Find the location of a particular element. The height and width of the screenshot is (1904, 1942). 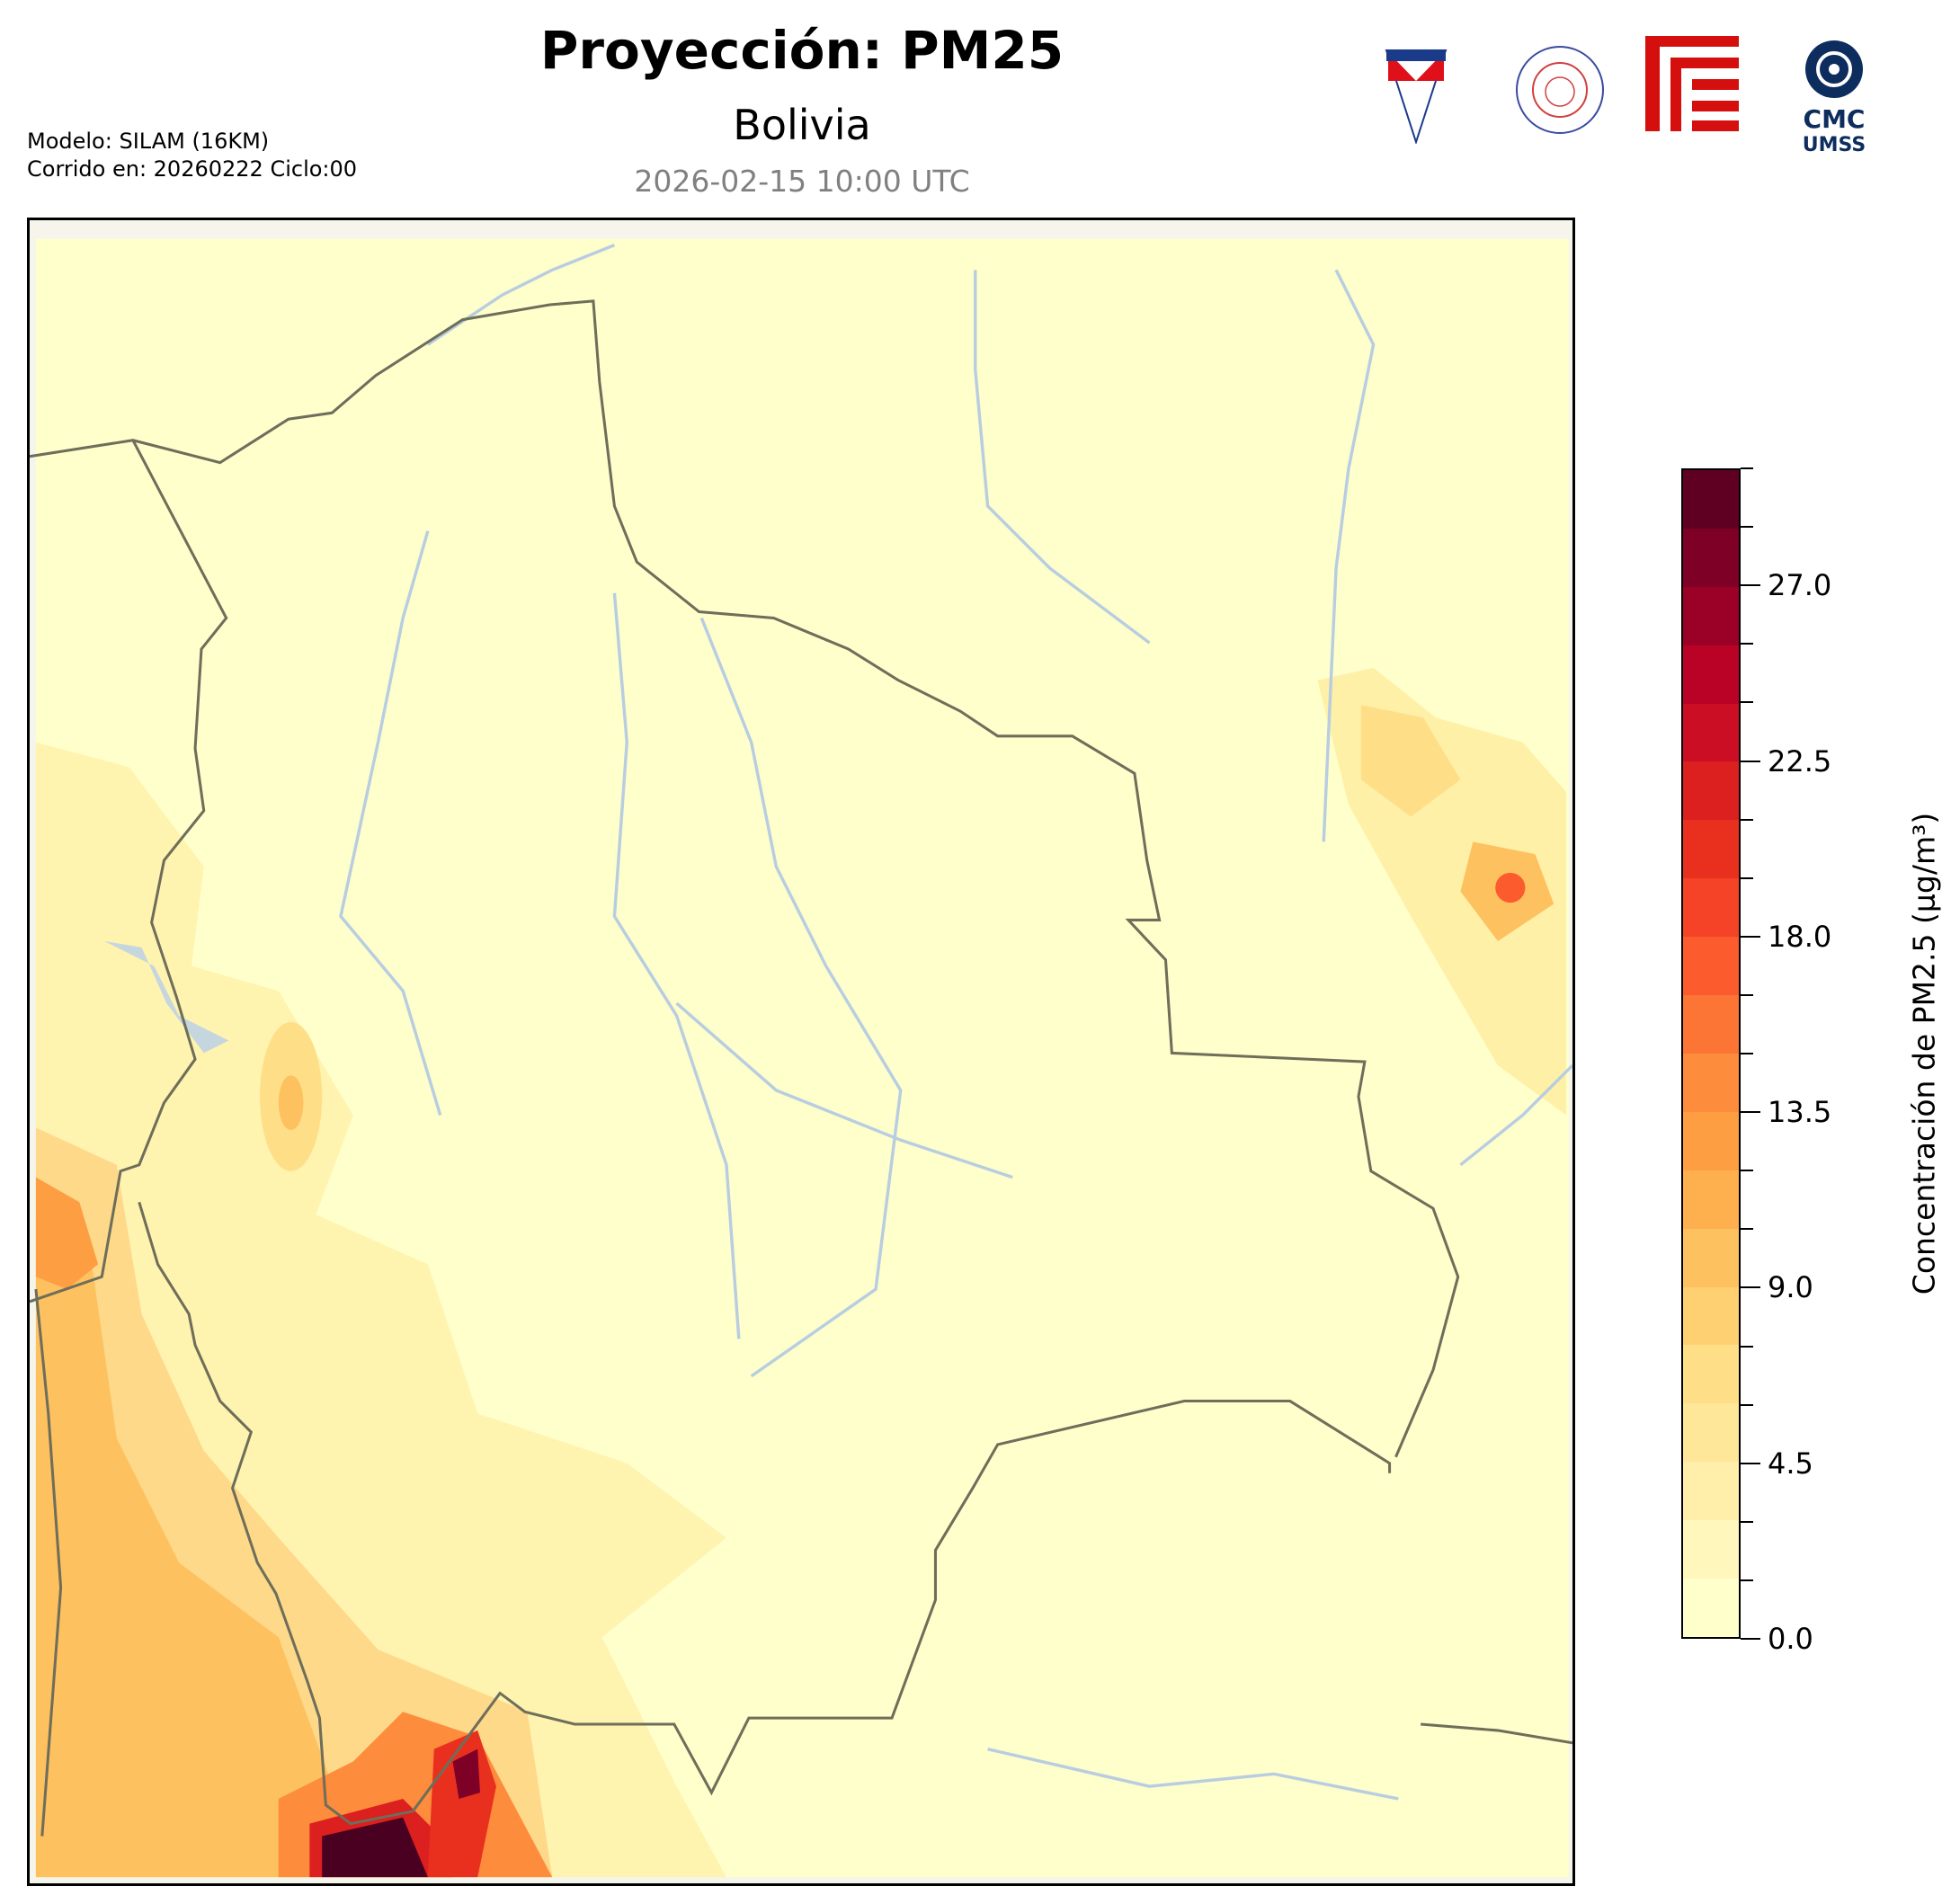

logos: CMC UMSS is located at coordinates (1627, 99).